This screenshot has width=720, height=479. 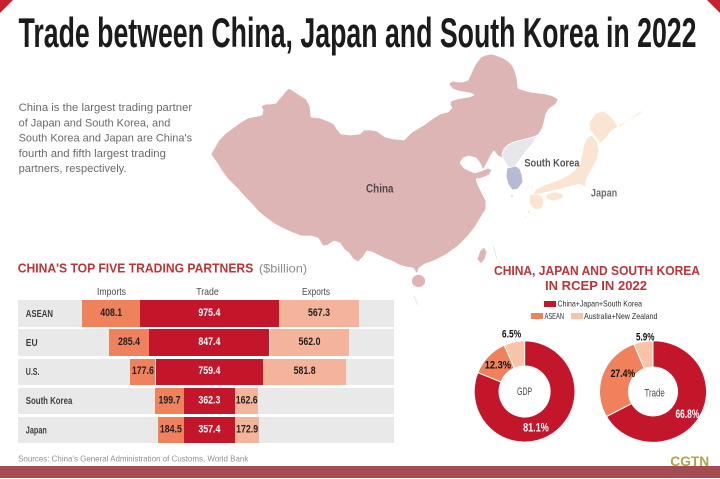 What do you see at coordinates (316, 292) in the screenshot?
I see `svg-text: Exports` at bounding box center [316, 292].